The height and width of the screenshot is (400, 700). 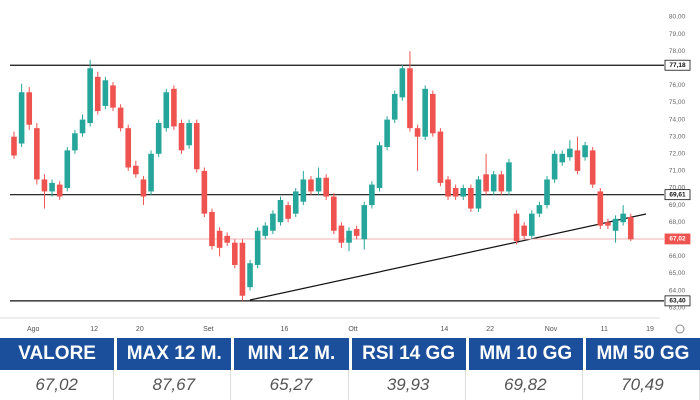 I want to click on x-tick-label: Ago, so click(x=33, y=329).